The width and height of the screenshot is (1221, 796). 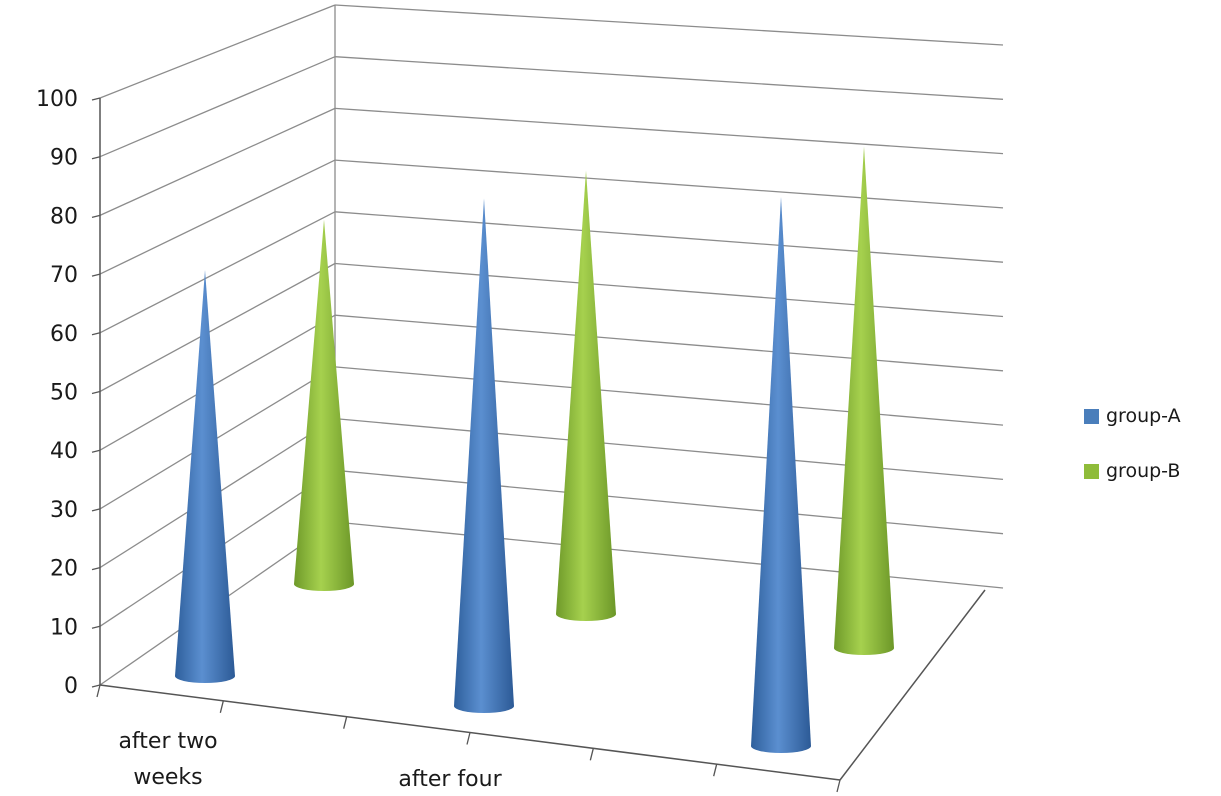 What do you see at coordinates (64, 393) in the screenshot?
I see `y-tick-label: 50` at bounding box center [64, 393].